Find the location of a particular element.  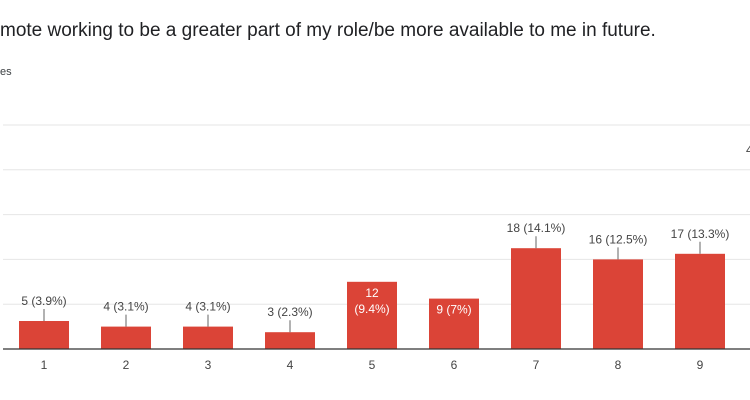

tick-label-3: 3 is located at coordinates (208, 365).